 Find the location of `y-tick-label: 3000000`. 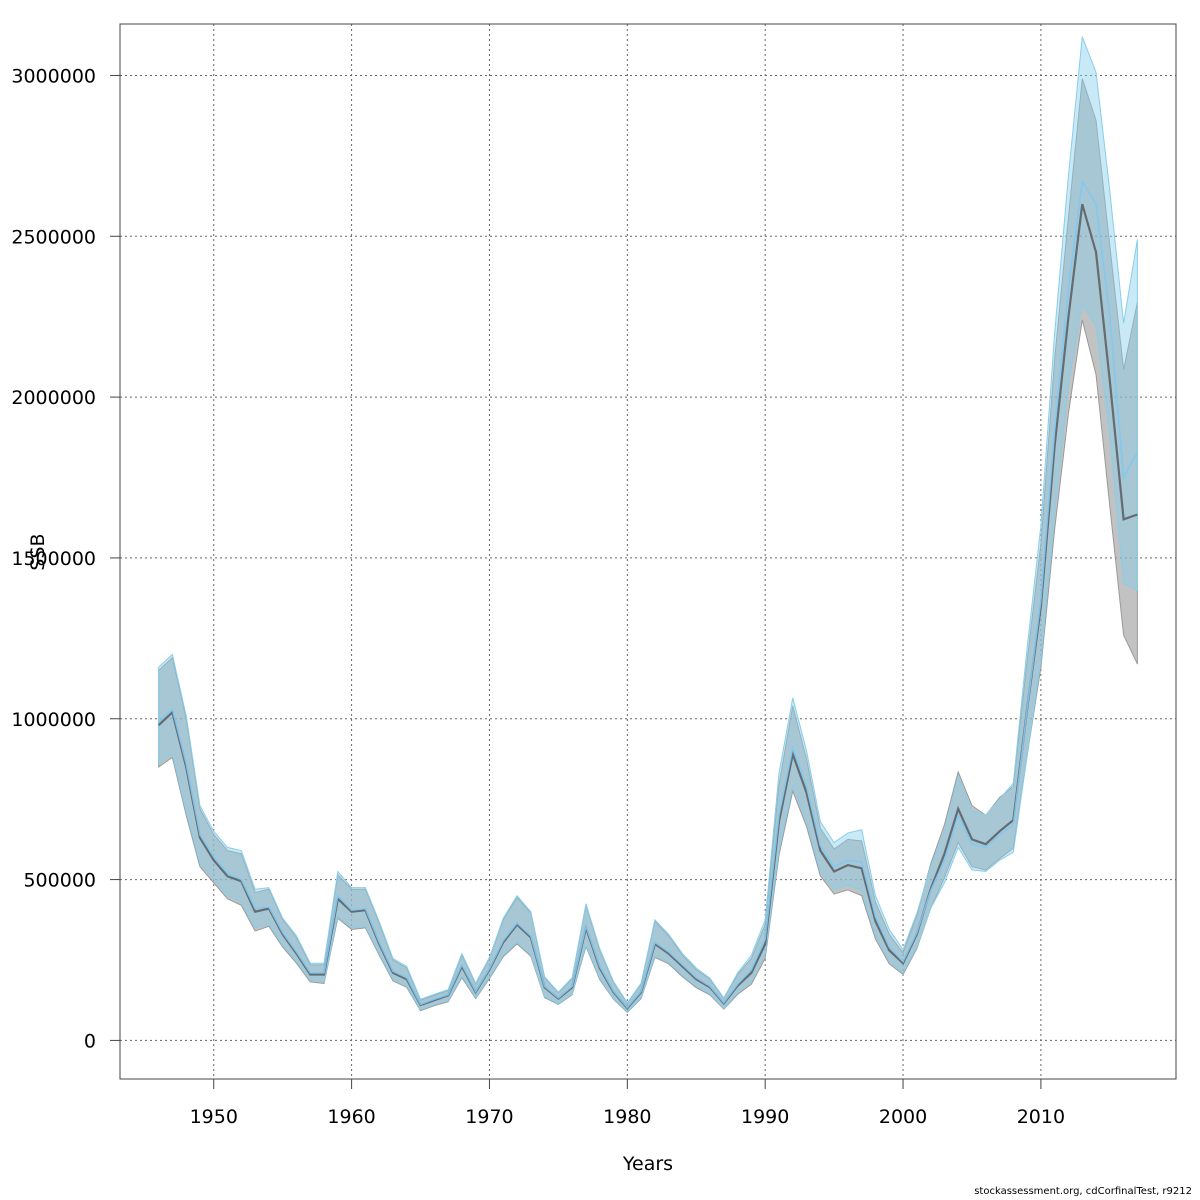

y-tick-label: 3000000 is located at coordinates (53, 76).